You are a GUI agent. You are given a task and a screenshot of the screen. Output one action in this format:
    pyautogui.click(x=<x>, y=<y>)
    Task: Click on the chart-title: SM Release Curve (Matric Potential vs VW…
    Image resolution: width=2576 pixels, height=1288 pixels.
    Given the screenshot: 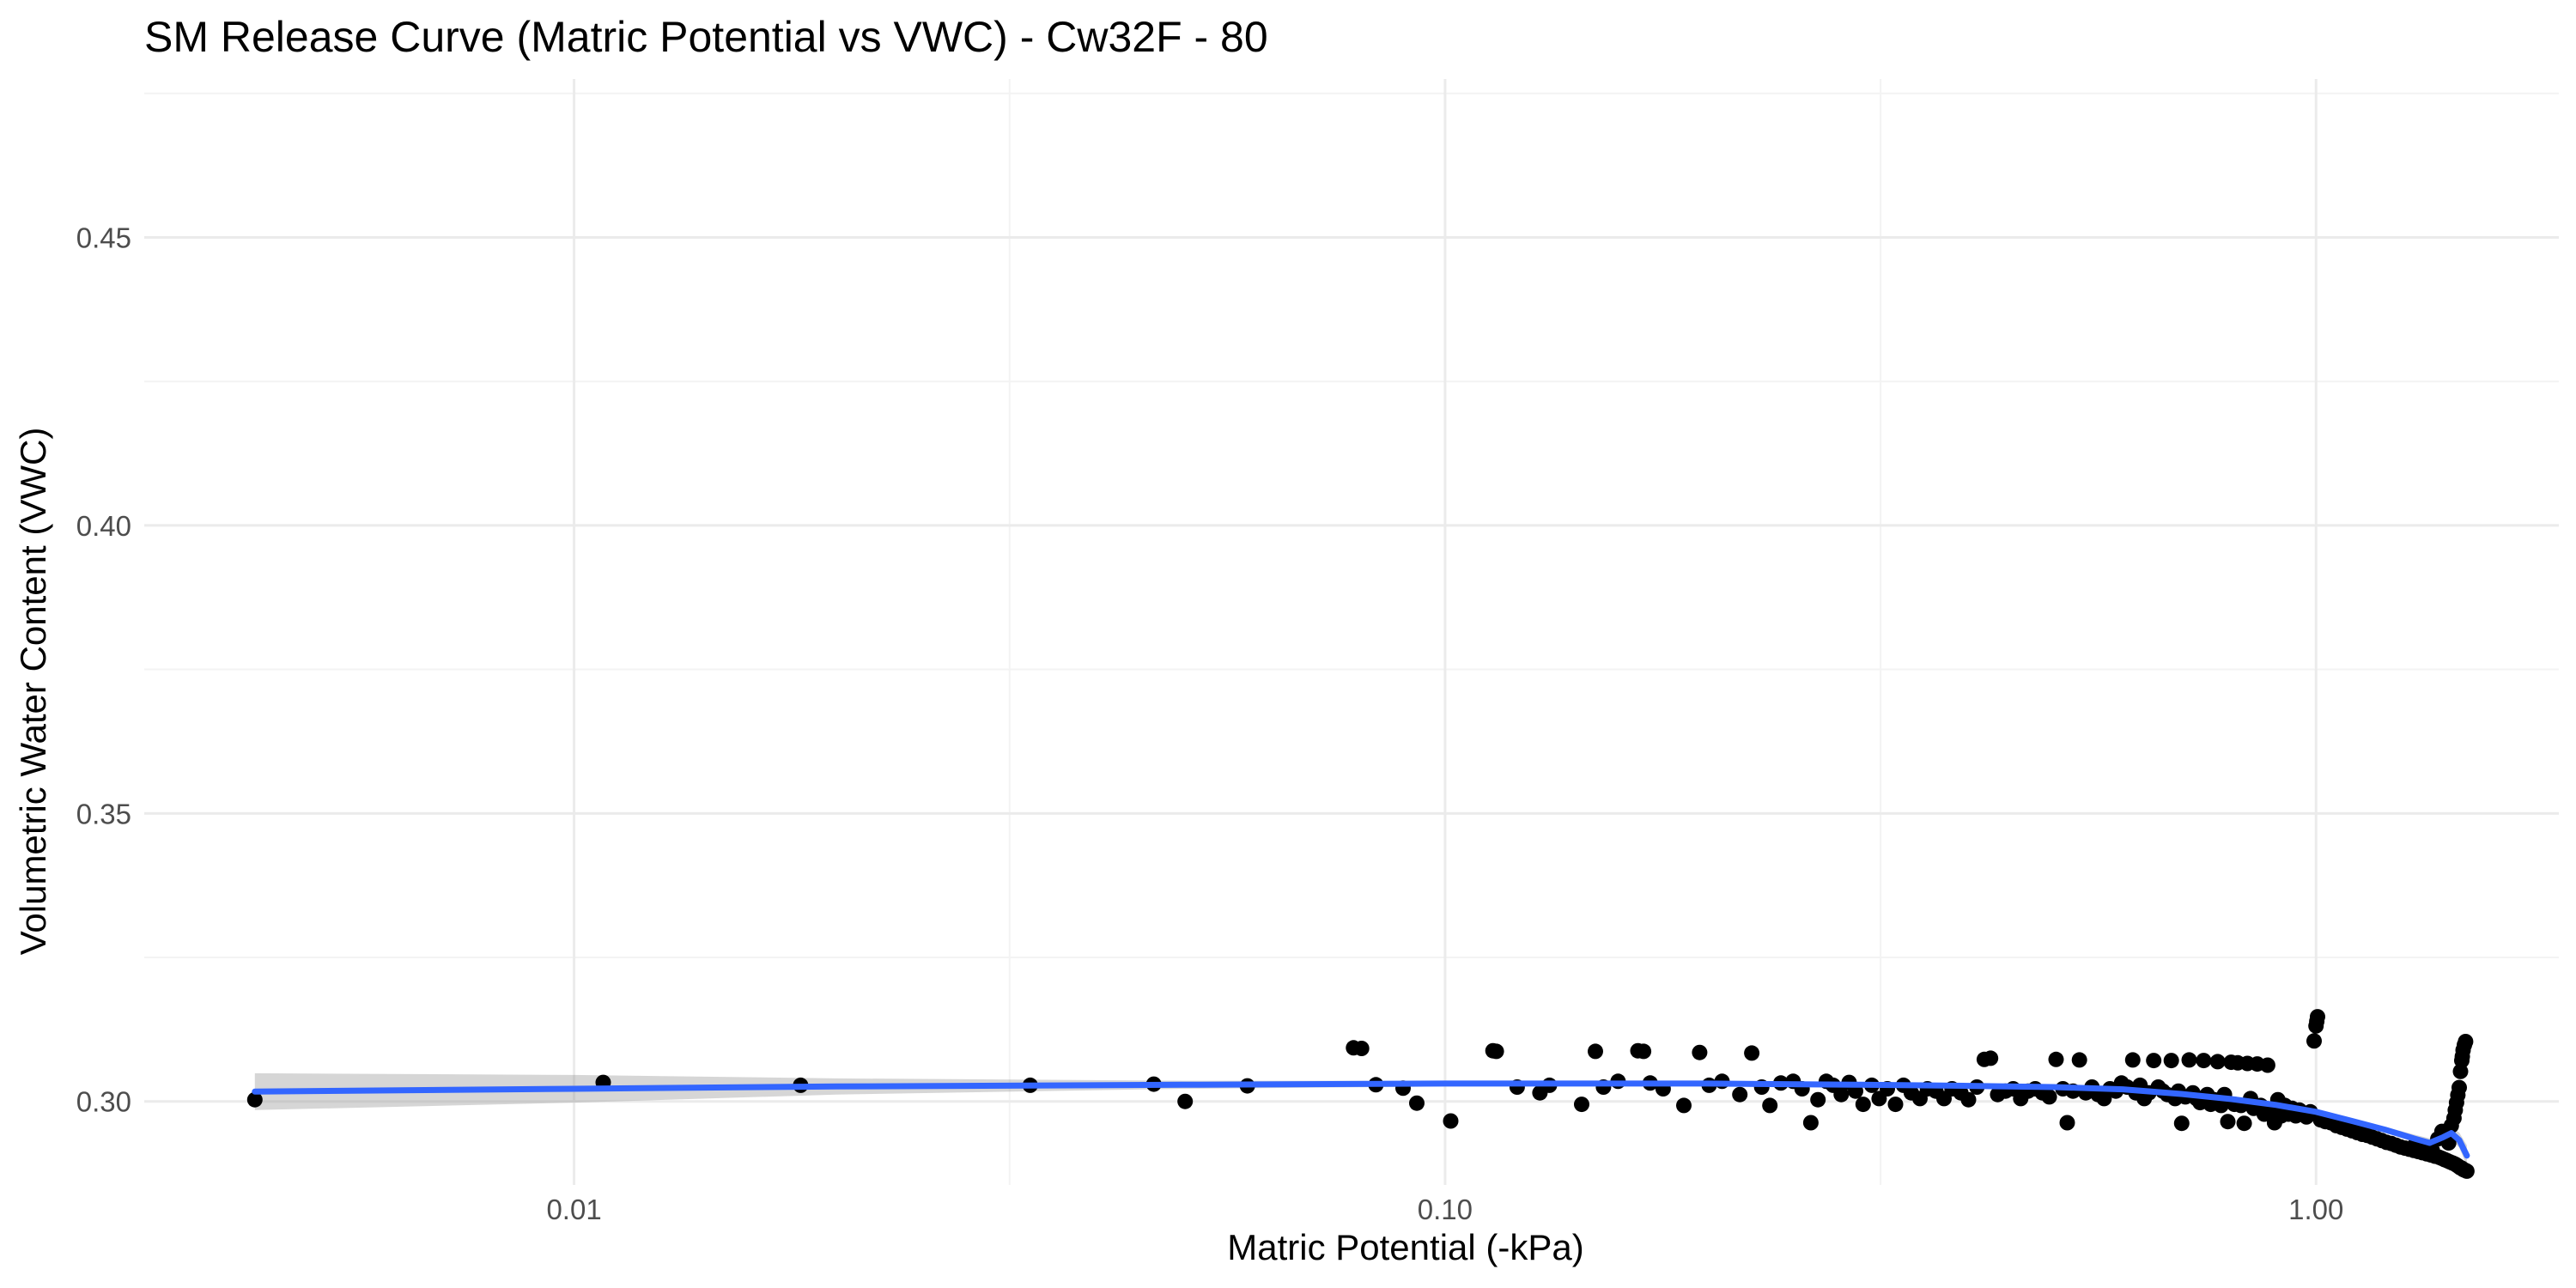 What is the action you would take?
    pyautogui.click(x=706, y=37)
    